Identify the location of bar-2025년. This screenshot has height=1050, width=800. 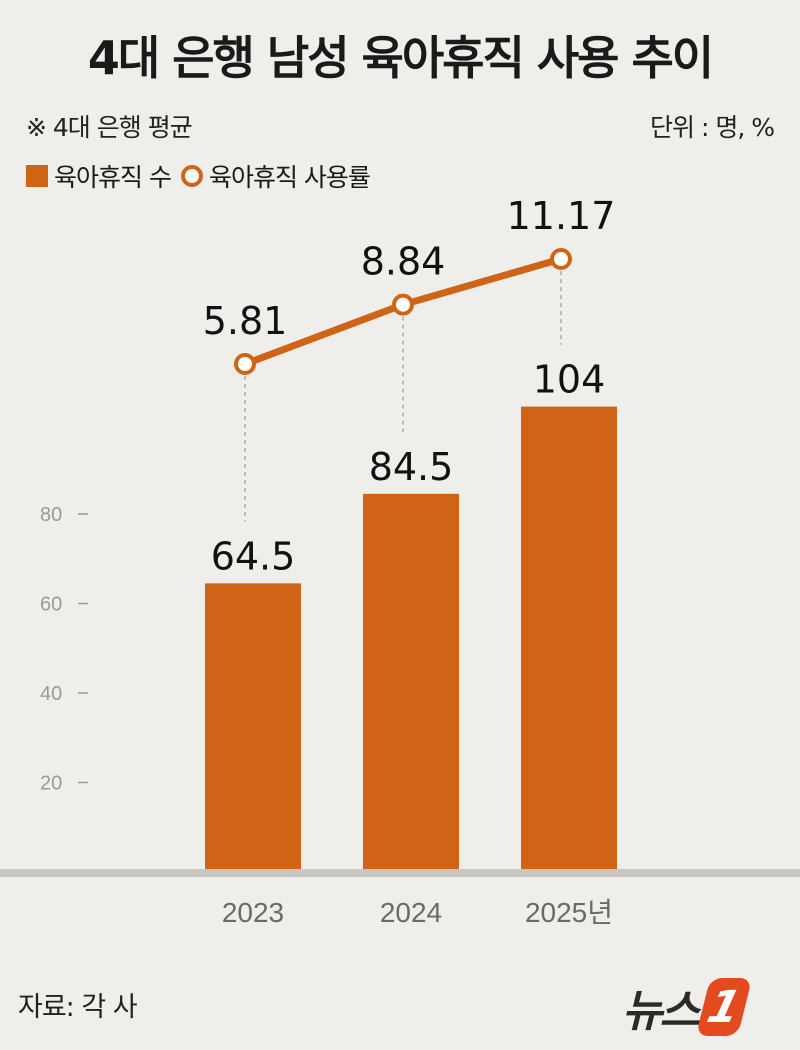
(569, 639).